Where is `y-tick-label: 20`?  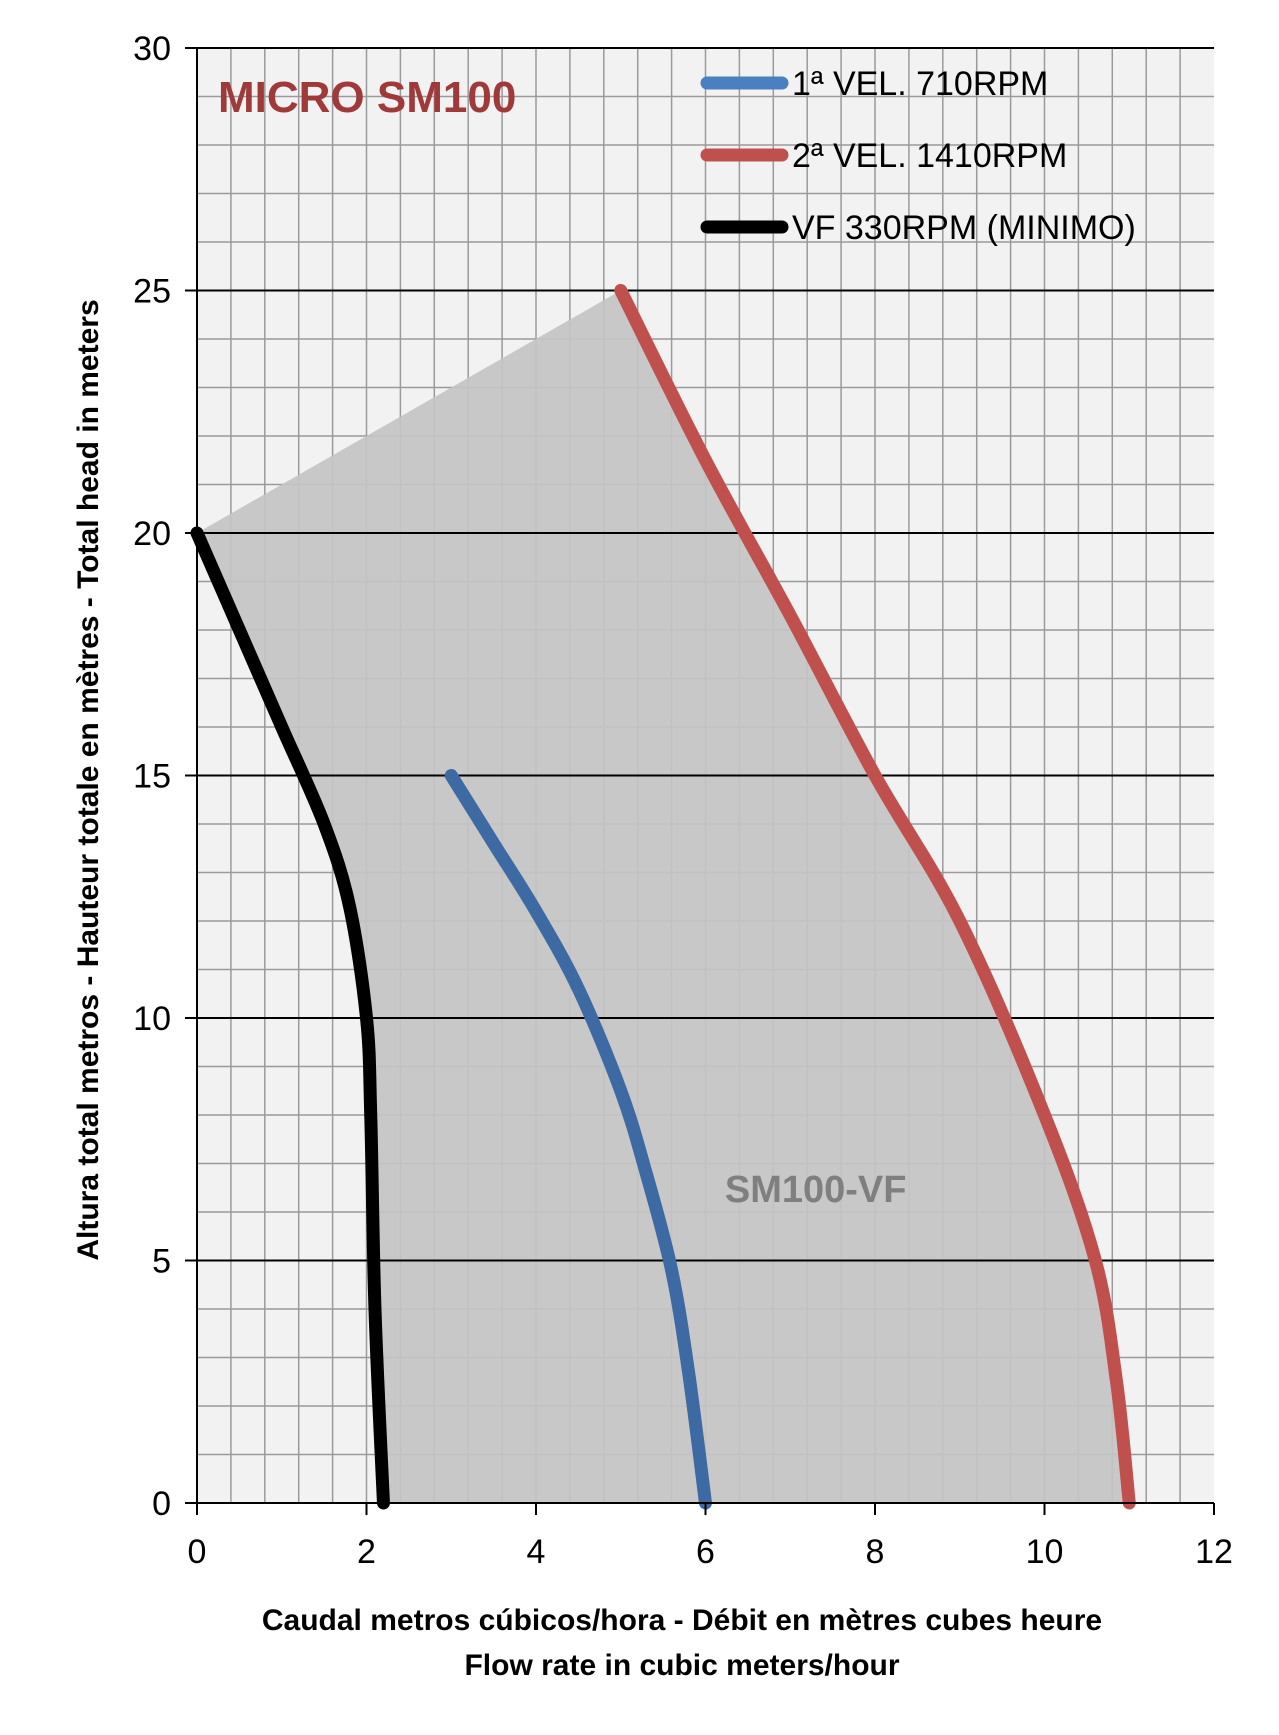 y-tick-label: 20 is located at coordinates (152, 534).